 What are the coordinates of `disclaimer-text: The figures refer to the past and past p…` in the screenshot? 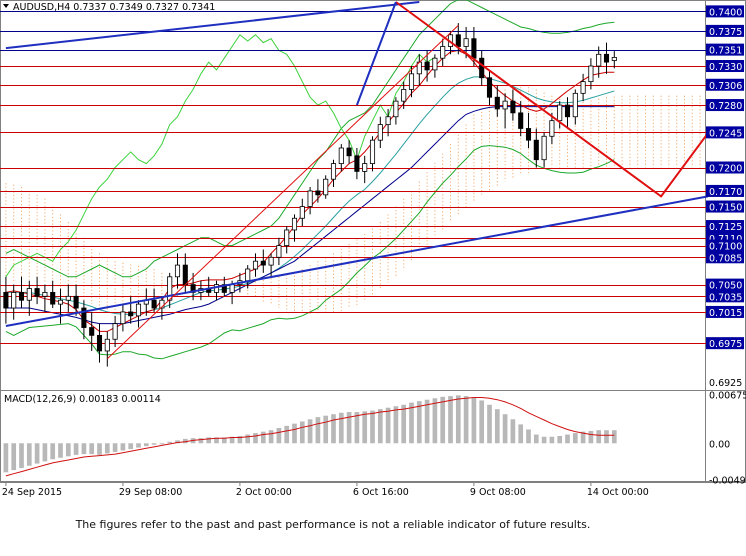 It's located at (333, 524).